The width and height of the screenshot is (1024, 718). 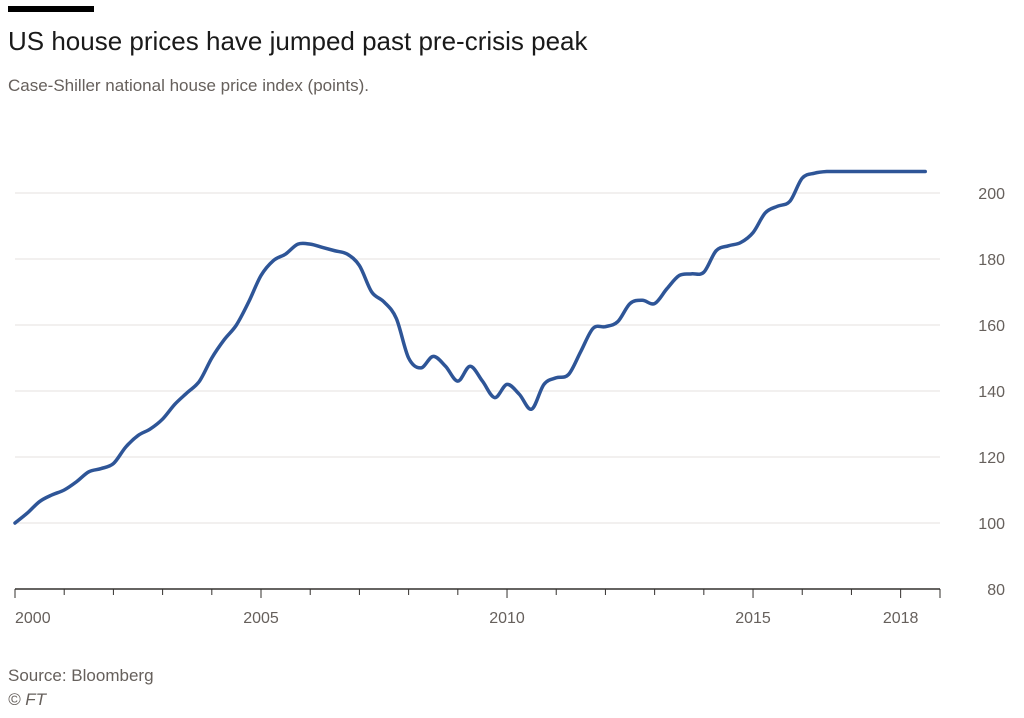 What do you see at coordinates (507, 618) in the screenshot?
I see `x-tick-label-2010: 2010` at bounding box center [507, 618].